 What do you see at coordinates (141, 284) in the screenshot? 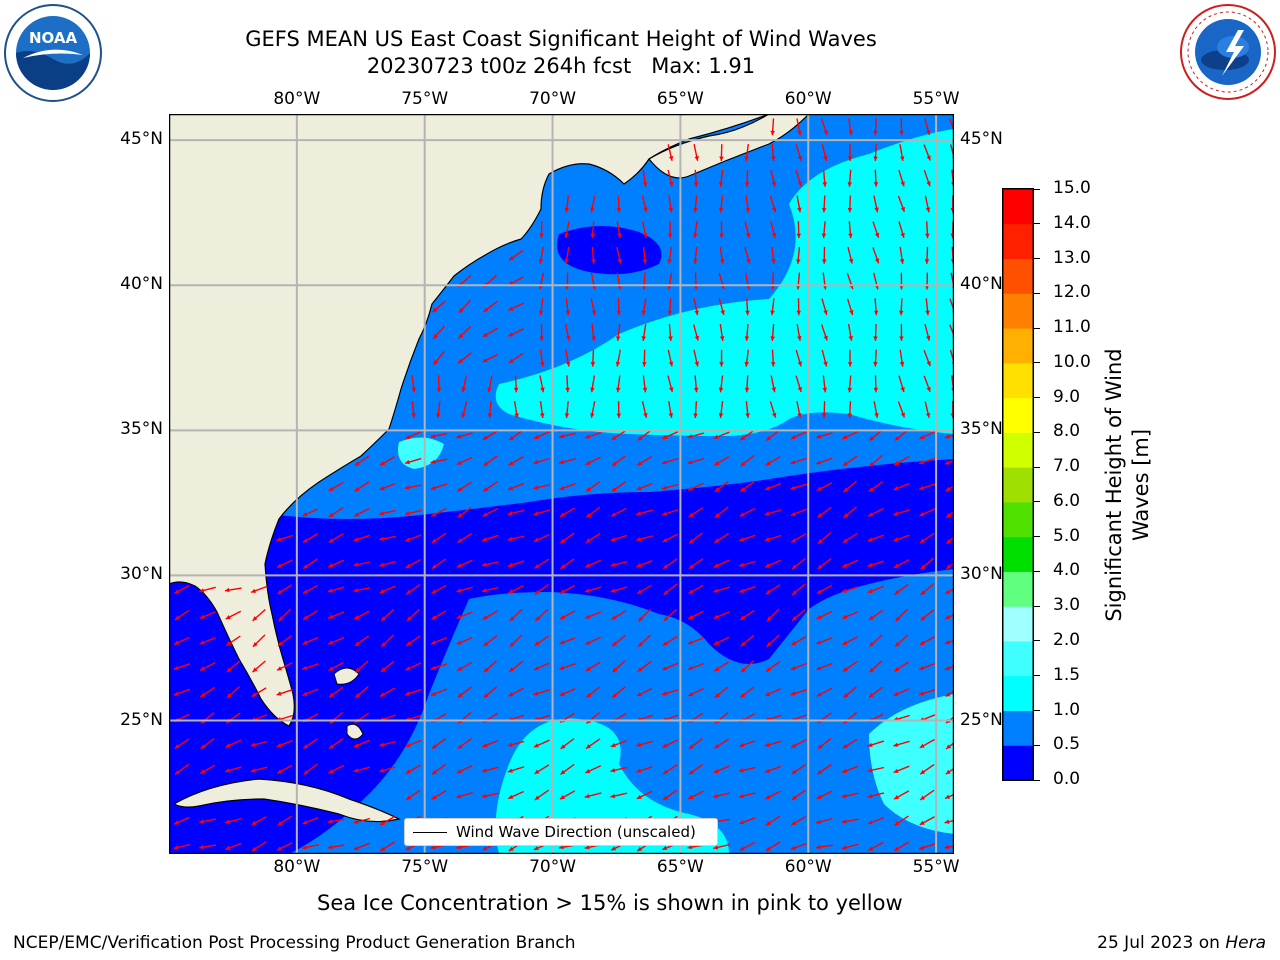
I see `lat-label-left: 40°N` at bounding box center [141, 284].